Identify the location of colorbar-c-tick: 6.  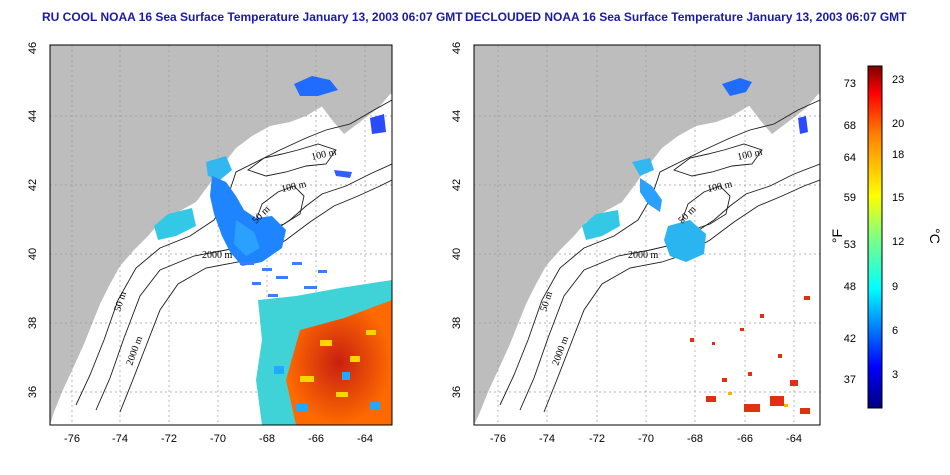
(895, 331).